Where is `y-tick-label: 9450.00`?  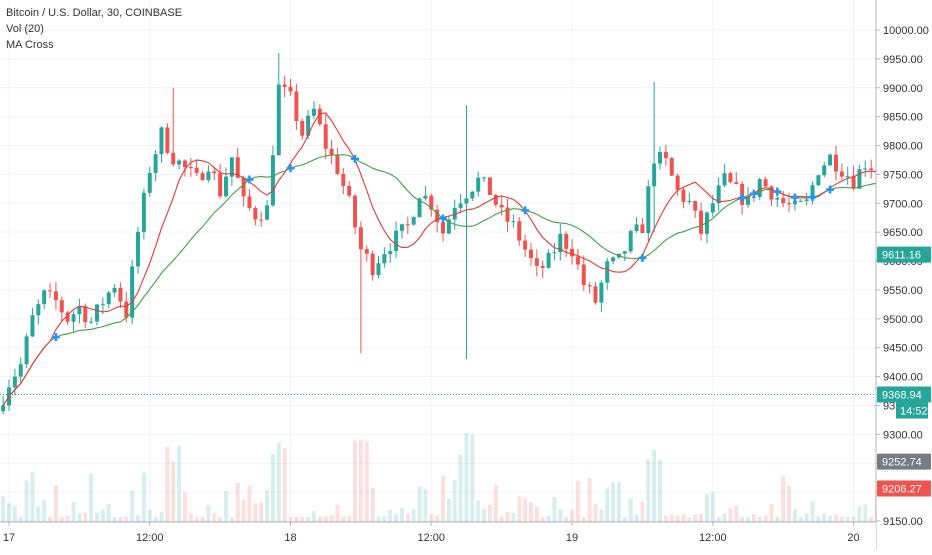 y-tick-label: 9450.00 is located at coordinates (903, 349).